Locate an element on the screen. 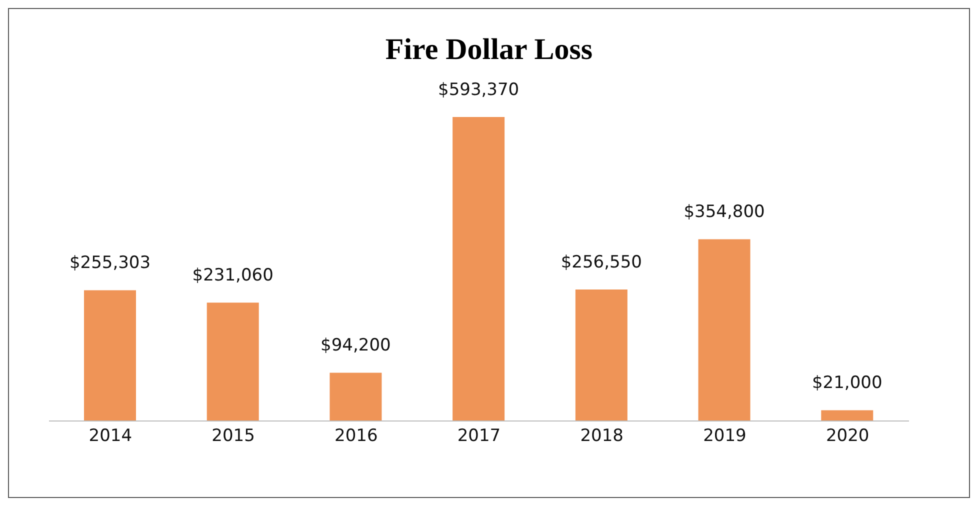 The width and height of the screenshot is (979, 506). x-tick-label: 2015 is located at coordinates (233, 436).